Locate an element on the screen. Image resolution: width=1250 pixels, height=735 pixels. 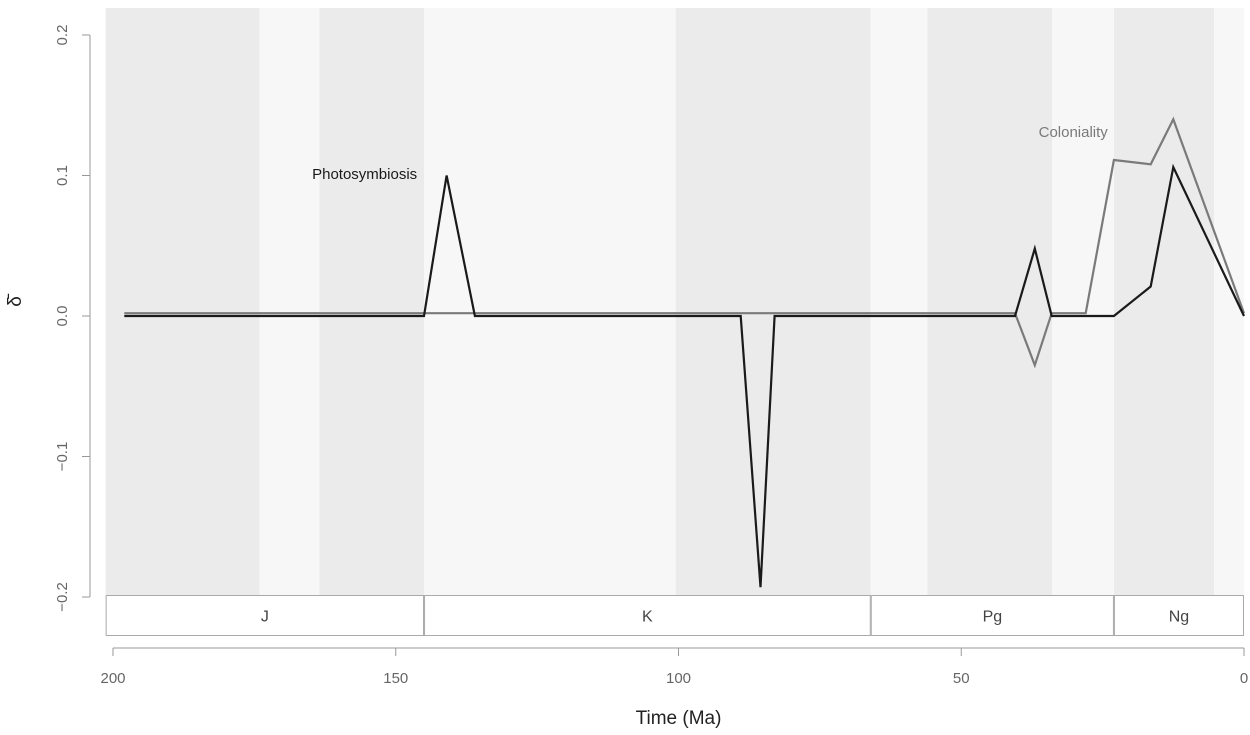
period-label-pg: Pg is located at coordinates (993, 617).